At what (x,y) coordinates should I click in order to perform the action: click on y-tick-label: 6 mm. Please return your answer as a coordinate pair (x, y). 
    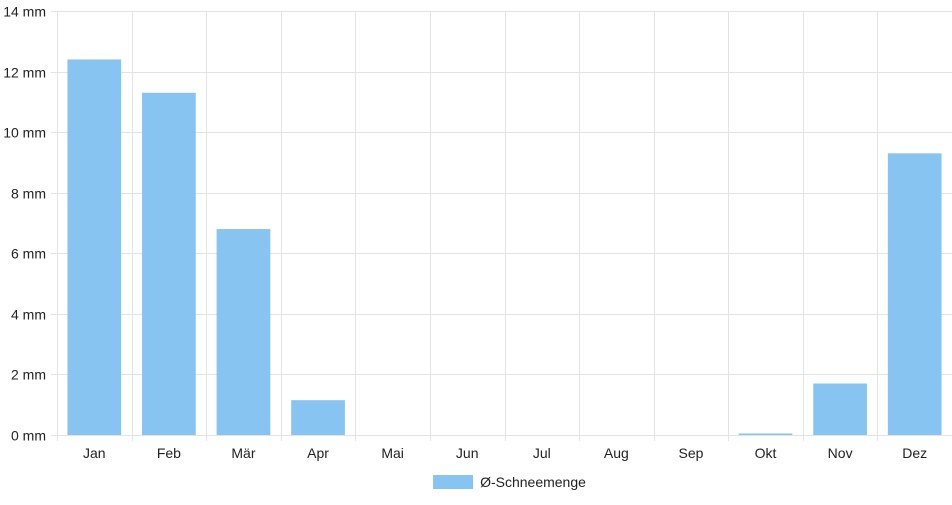
    Looking at the image, I should click on (28, 254).